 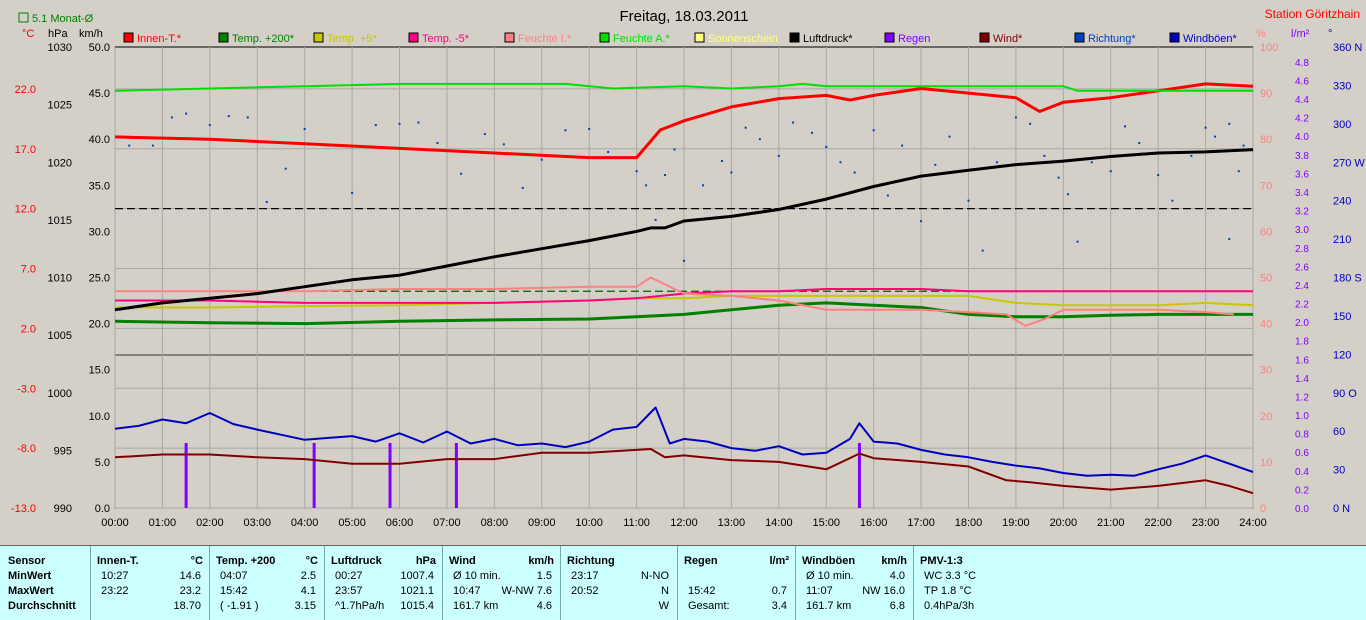 I want to click on column-header: Regen l/m², so click(x=736, y=561).